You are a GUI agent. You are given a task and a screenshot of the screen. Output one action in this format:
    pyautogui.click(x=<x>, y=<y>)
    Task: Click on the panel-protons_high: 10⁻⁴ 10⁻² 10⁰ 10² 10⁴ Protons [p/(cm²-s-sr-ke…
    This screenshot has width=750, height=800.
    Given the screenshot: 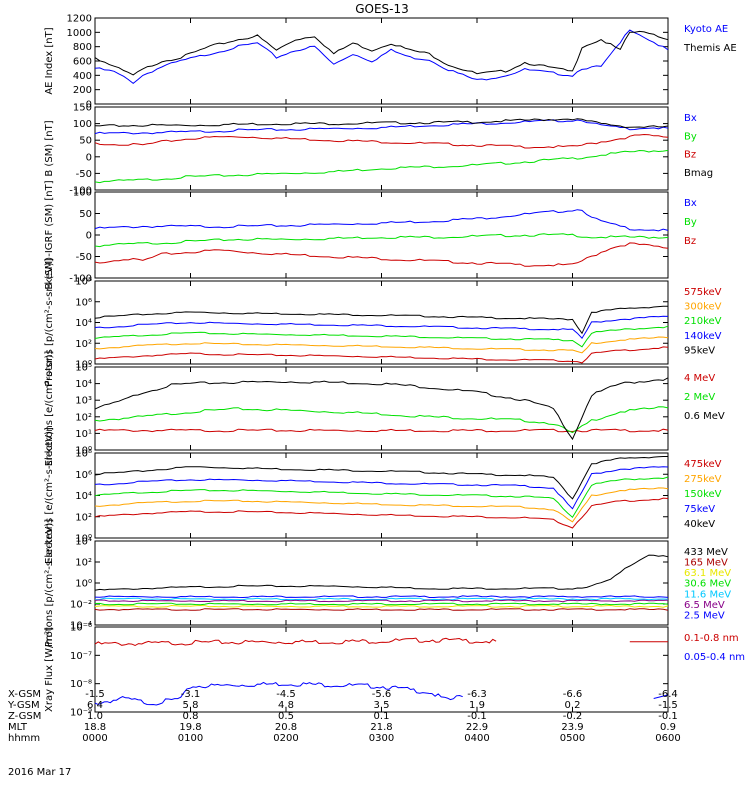 What is the action you would take?
    pyautogui.click(x=387, y=583)
    